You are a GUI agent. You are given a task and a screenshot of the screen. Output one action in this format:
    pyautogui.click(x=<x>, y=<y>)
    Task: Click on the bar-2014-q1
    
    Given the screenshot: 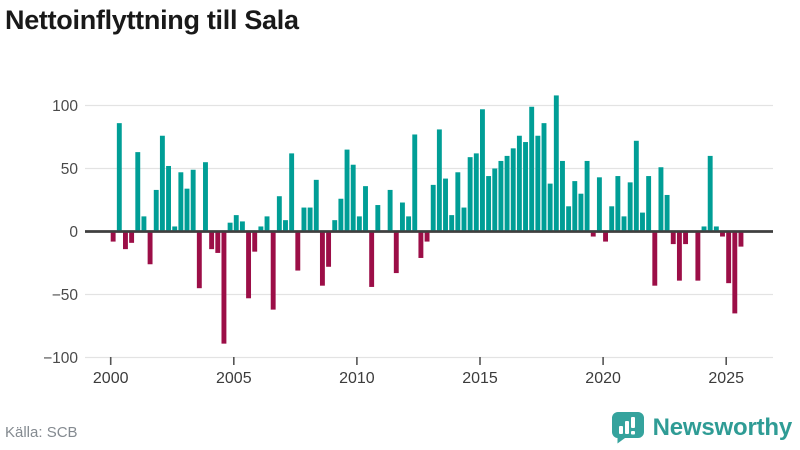 What is the action you would take?
    pyautogui.click(x=458, y=202)
    